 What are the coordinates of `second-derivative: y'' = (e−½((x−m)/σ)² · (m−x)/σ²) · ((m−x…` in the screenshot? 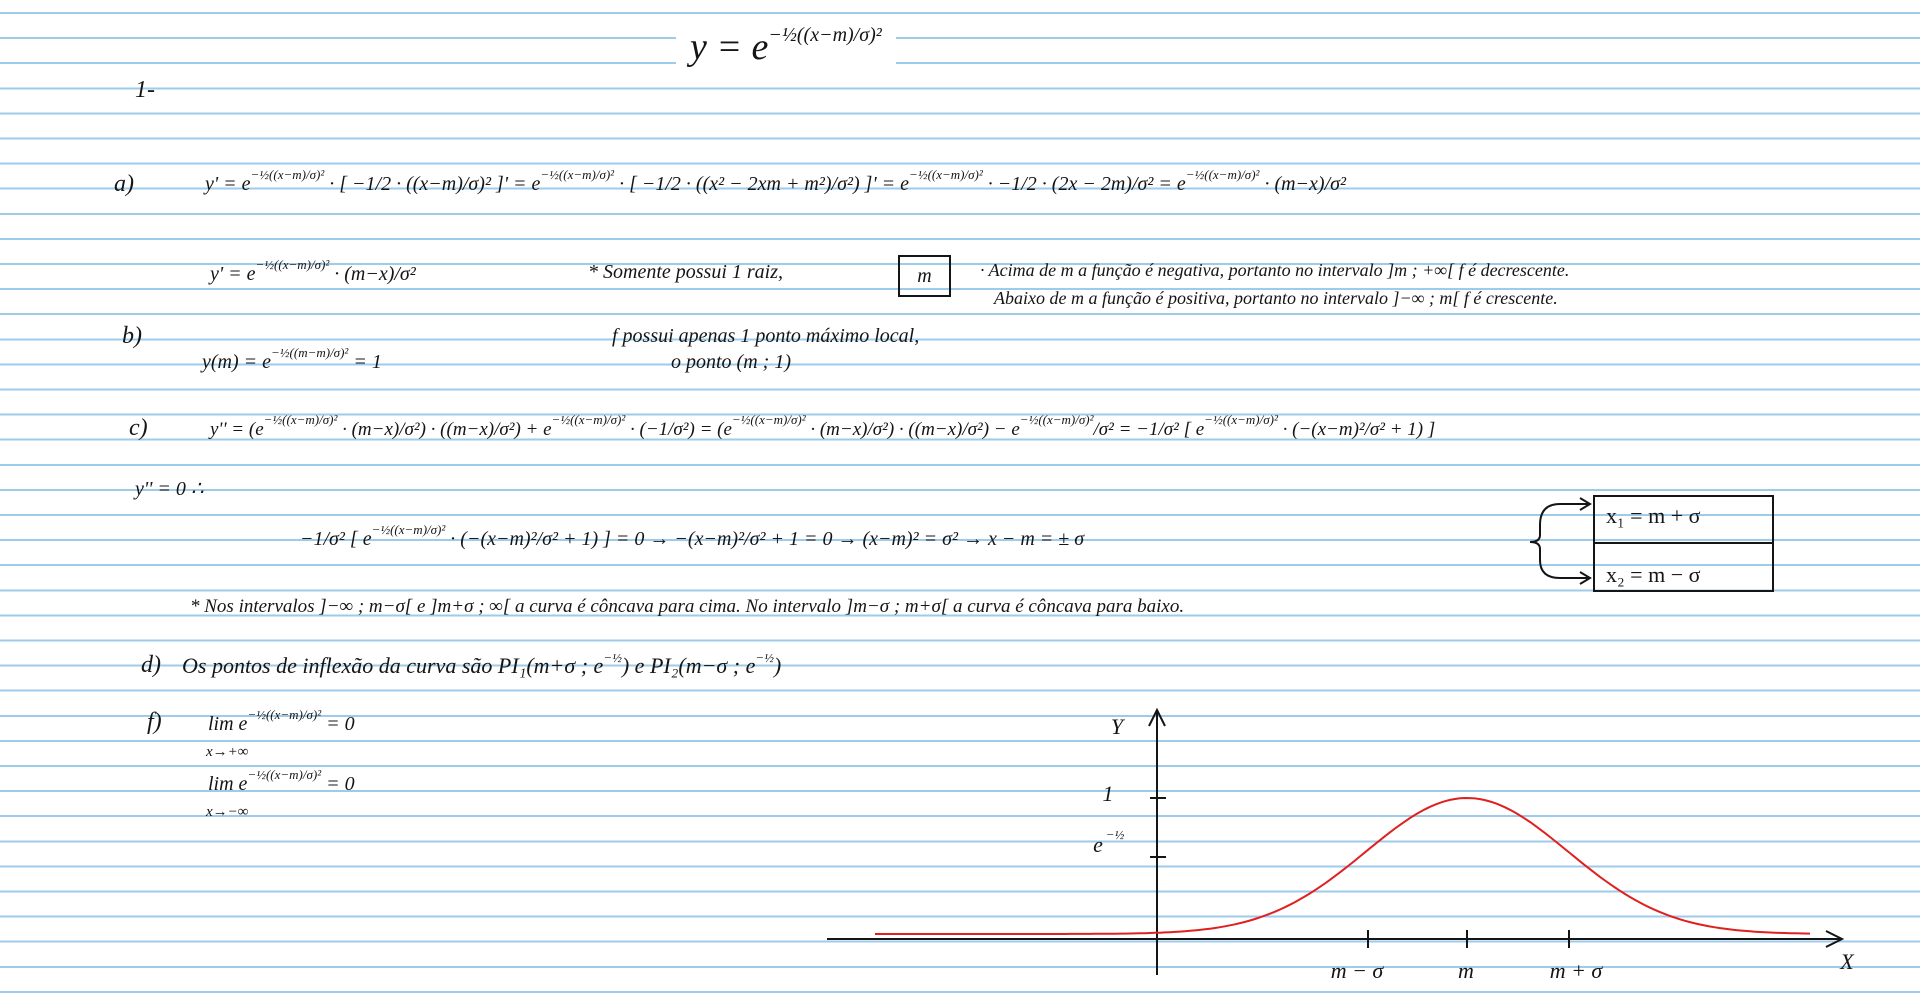 It's located at (823, 428).